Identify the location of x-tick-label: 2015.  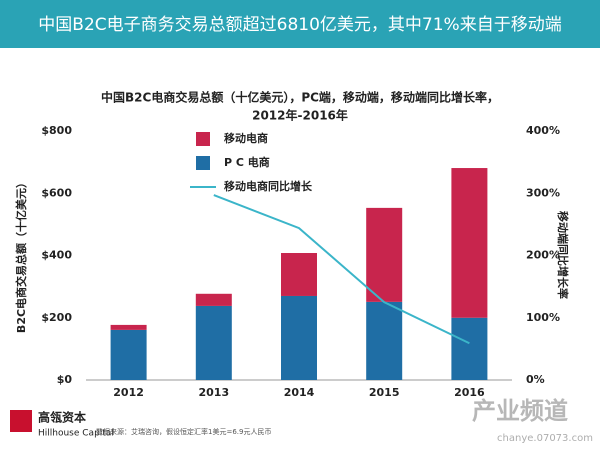
(384, 392).